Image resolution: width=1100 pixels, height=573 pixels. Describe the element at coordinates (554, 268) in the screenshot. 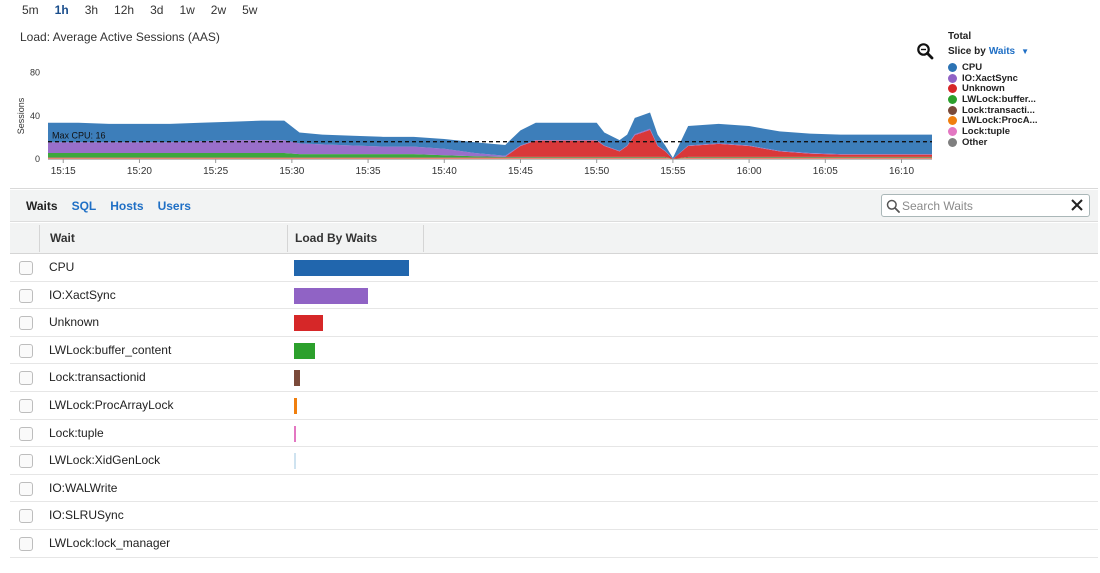

I see `table-row: CPU` at that location.